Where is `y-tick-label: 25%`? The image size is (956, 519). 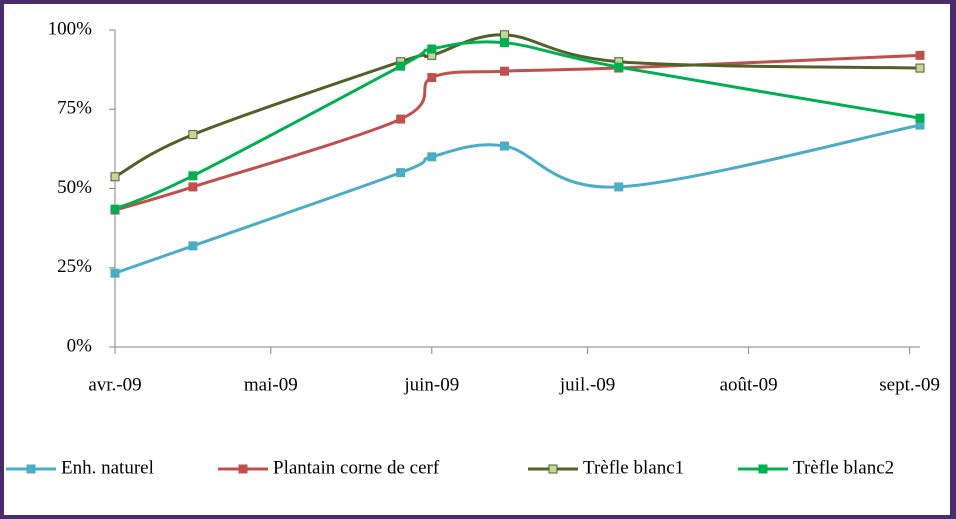 y-tick-label: 25% is located at coordinates (74, 266).